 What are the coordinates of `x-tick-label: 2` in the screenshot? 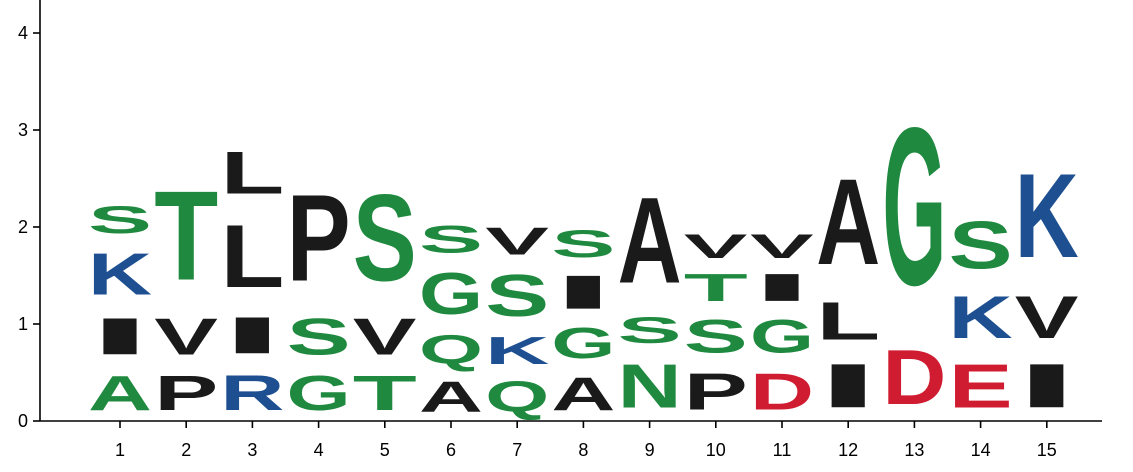 It's located at (186, 450).